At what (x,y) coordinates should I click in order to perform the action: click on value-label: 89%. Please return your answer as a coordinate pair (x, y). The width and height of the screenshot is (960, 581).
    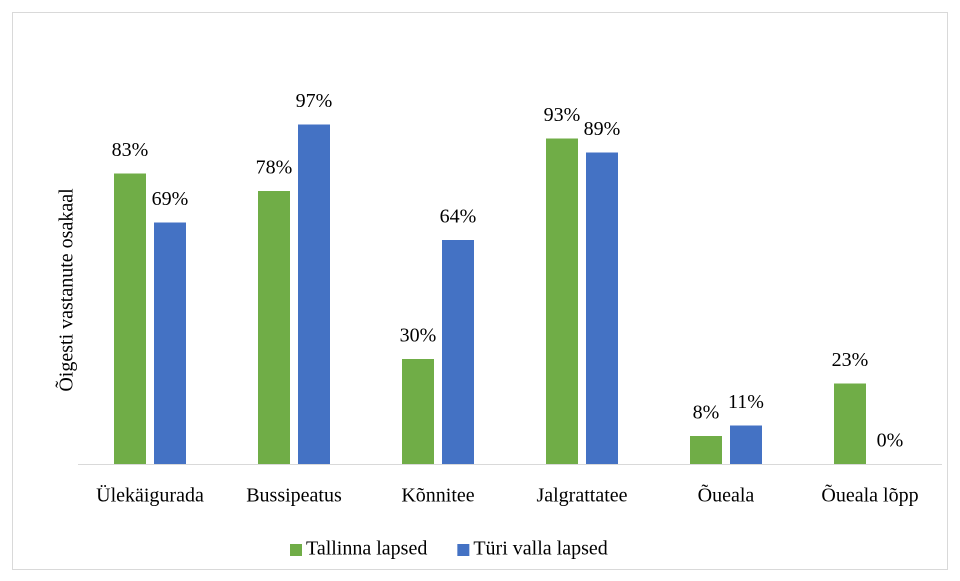
    Looking at the image, I should click on (602, 129).